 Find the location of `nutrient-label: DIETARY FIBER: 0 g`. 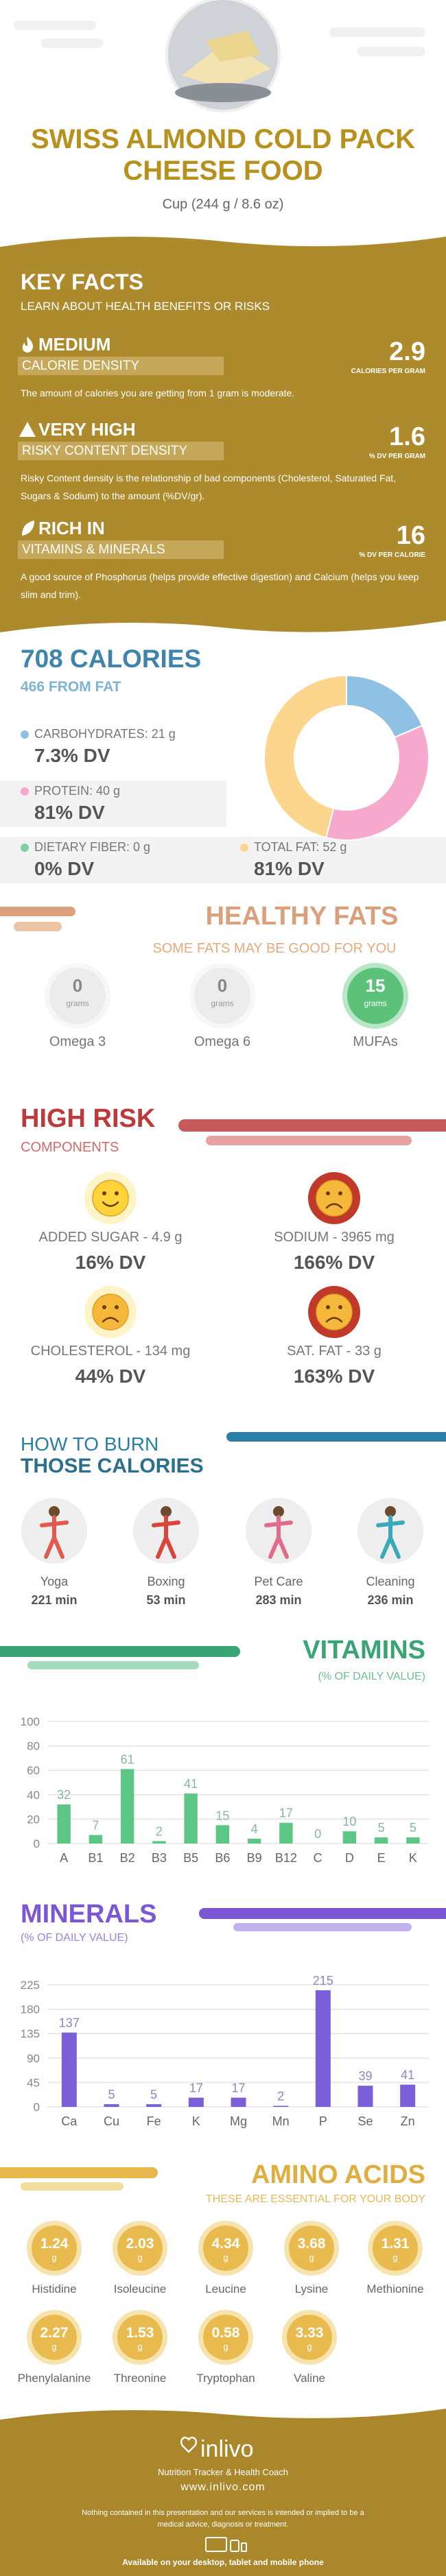

nutrient-label: DIETARY FIBER: 0 g is located at coordinates (92, 847).